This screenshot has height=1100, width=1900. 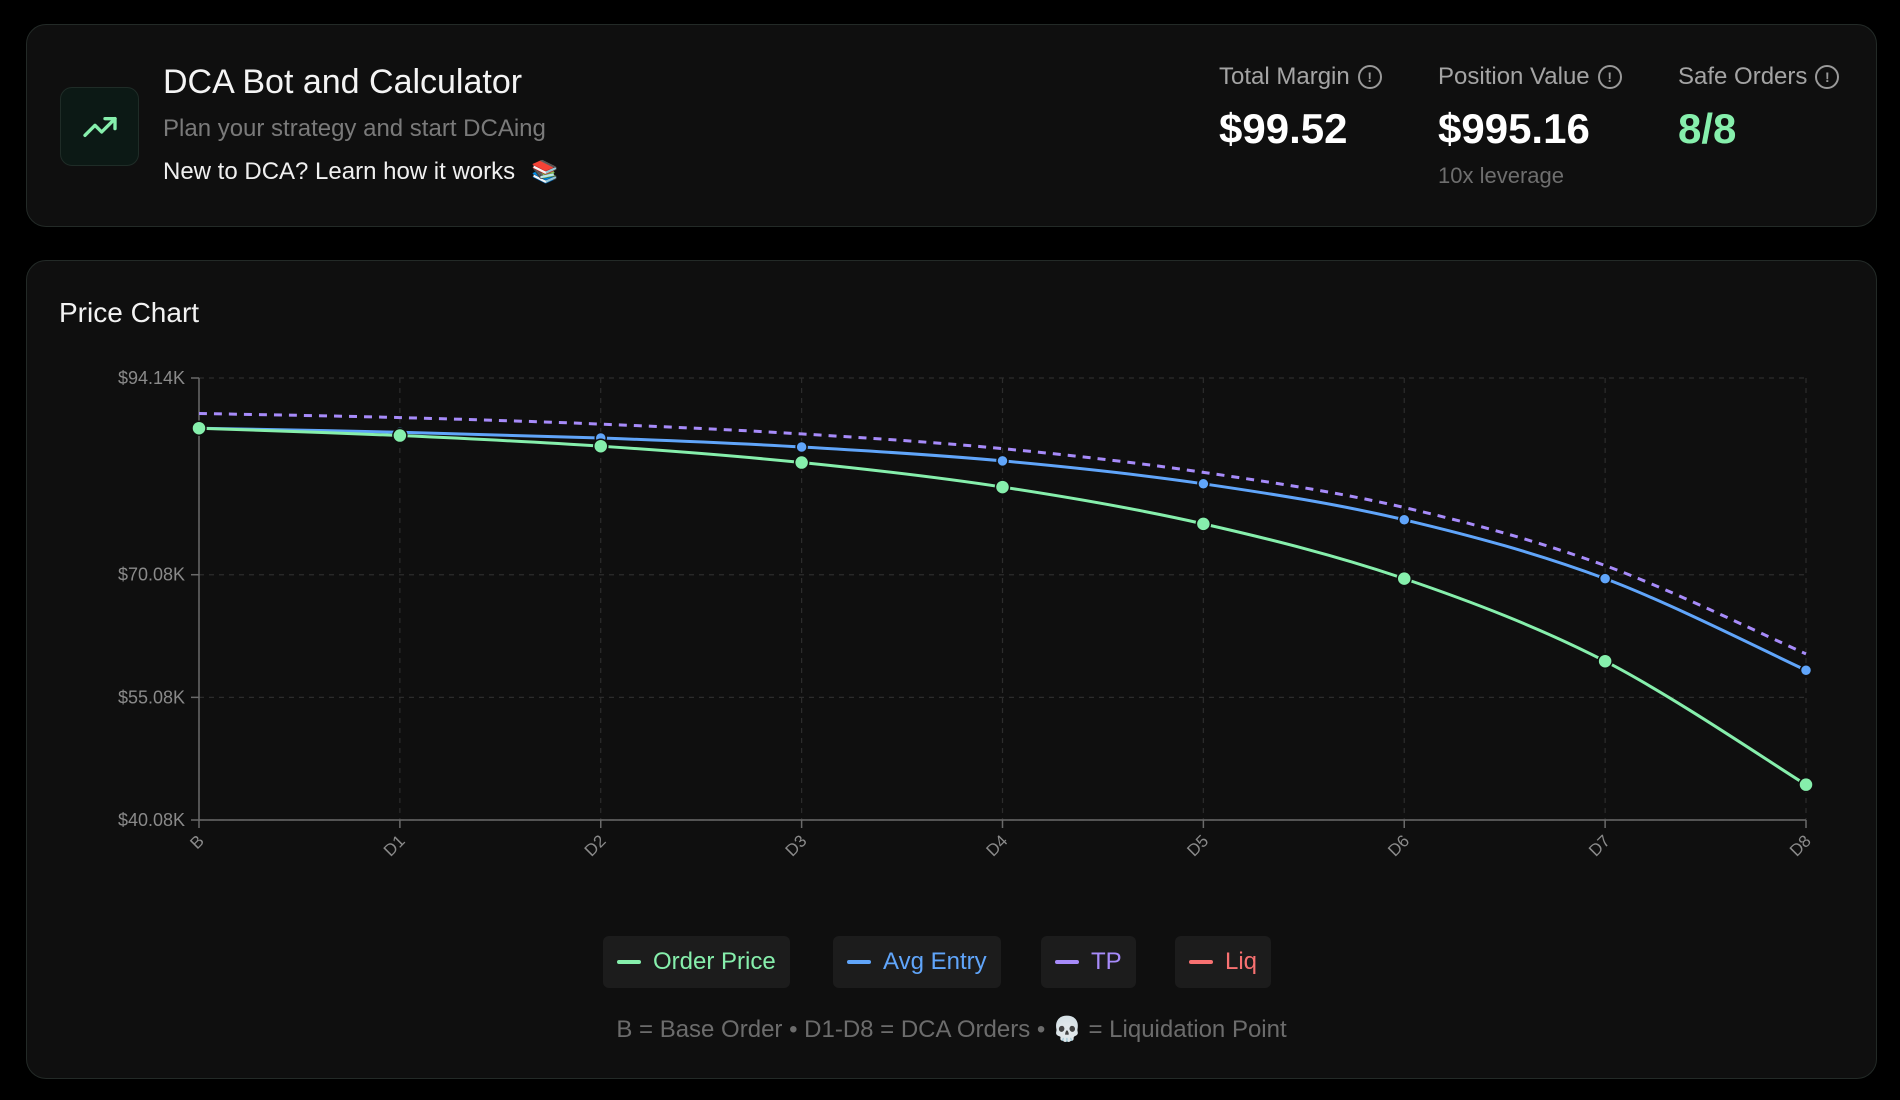 What do you see at coordinates (714, 961) in the screenshot?
I see `legend-label: Order Price` at bounding box center [714, 961].